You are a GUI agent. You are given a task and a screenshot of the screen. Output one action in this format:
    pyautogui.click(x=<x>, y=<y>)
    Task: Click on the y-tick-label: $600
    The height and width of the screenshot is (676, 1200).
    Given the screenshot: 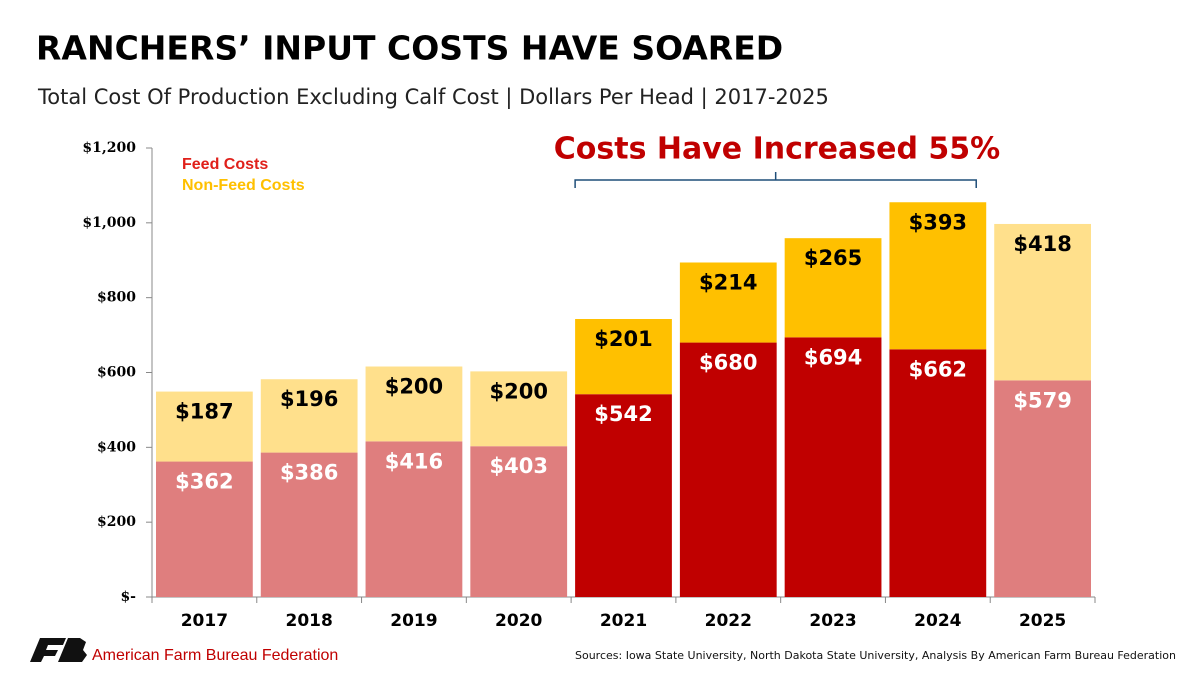 What is the action you would take?
    pyautogui.click(x=116, y=373)
    